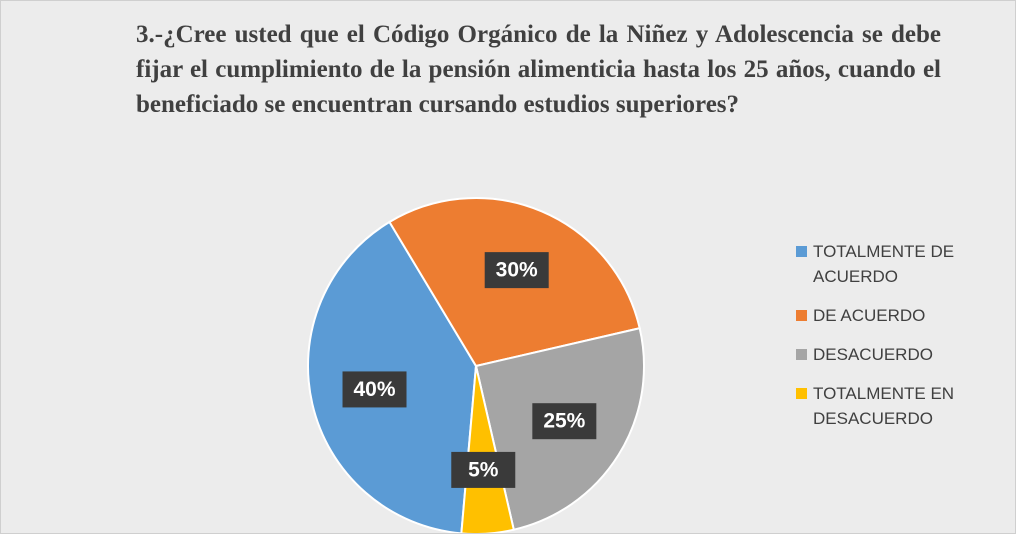 This screenshot has width=1016, height=534. I want to click on legend-label: TOTALMENTE DE ACUERDO, so click(884, 264).